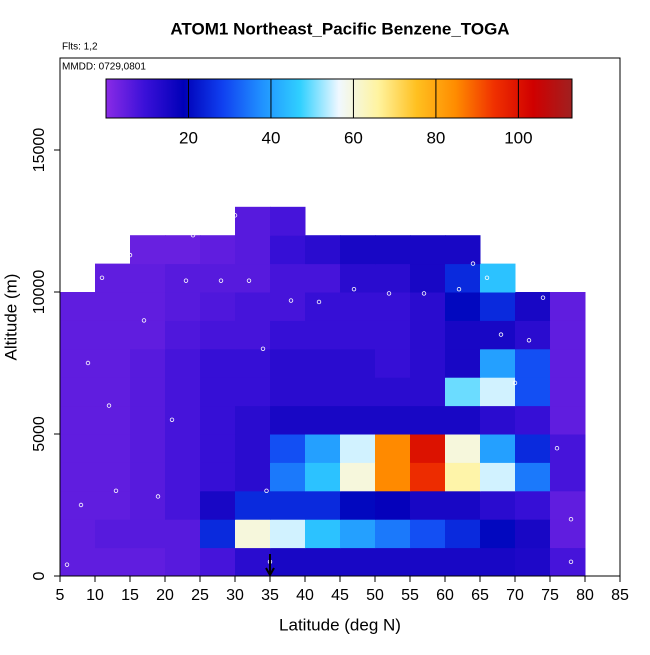 Image resolution: width=650 pixels, height=655 pixels. What do you see at coordinates (10, 317) in the screenshot?
I see `y-axis-label: Altitude (m)` at bounding box center [10, 317].